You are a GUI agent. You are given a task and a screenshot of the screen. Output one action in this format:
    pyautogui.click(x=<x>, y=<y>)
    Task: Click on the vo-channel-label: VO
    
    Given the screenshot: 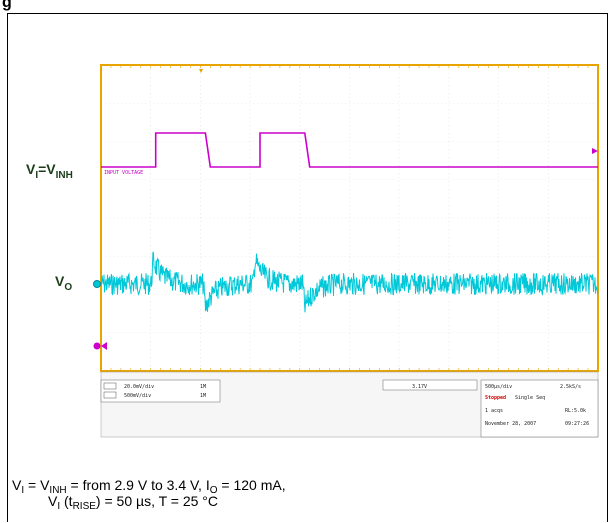 What is the action you would take?
    pyautogui.click(x=63, y=283)
    